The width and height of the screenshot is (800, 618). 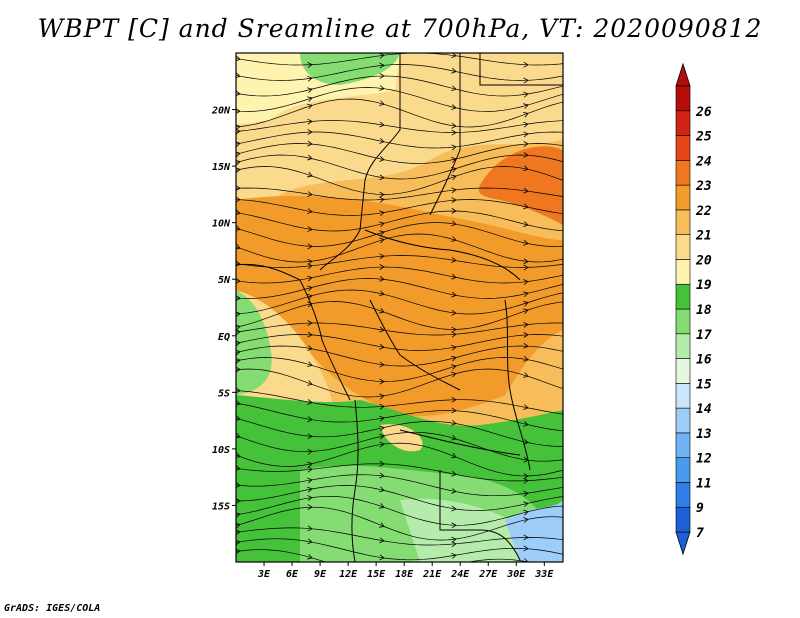 What do you see at coordinates (264, 574) in the screenshot?
I see `x-tick-label: 3E` at bounding box center [264, 574].